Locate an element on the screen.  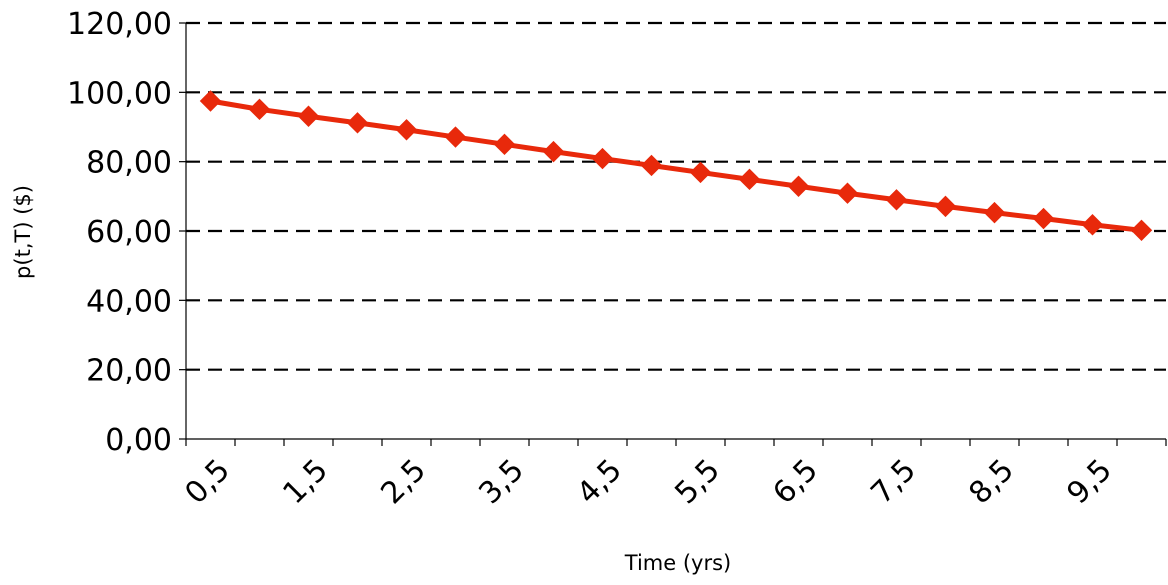
x-tick-label: 7,5 is located at coordinates (893, 482).